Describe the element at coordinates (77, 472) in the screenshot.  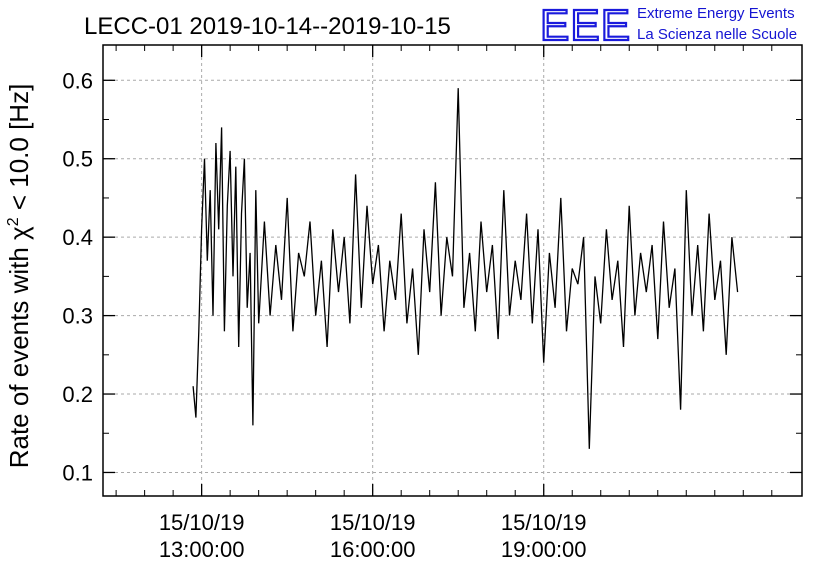
I see `y-tick-label: 0.1` at that location.